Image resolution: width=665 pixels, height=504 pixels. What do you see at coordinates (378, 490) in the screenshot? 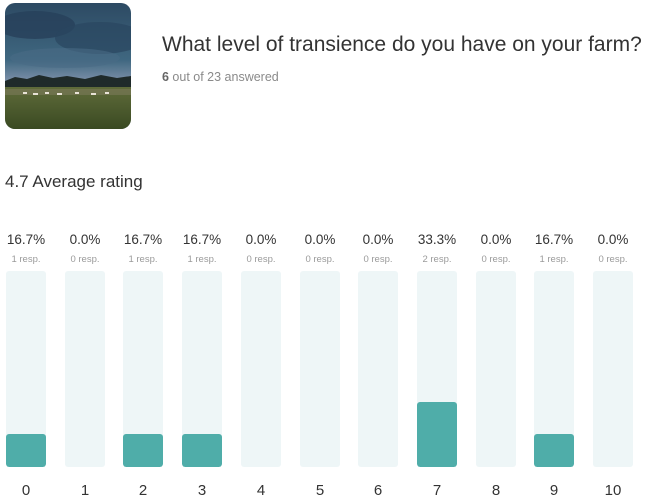
I see `x-tick-label: 6` at bounding box center [378, 490].